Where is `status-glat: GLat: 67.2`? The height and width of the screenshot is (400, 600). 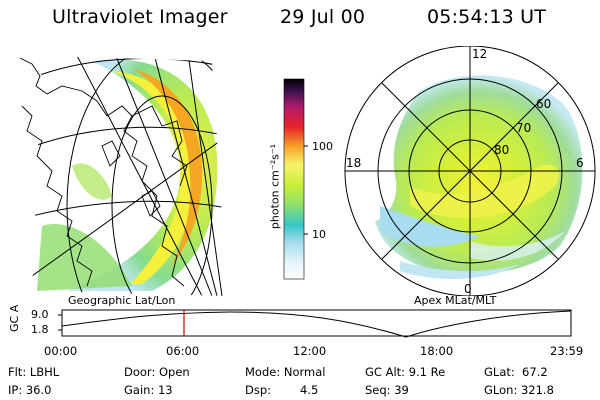 status-glat: GLat: 67.2 is located at coordinates (516, 372).